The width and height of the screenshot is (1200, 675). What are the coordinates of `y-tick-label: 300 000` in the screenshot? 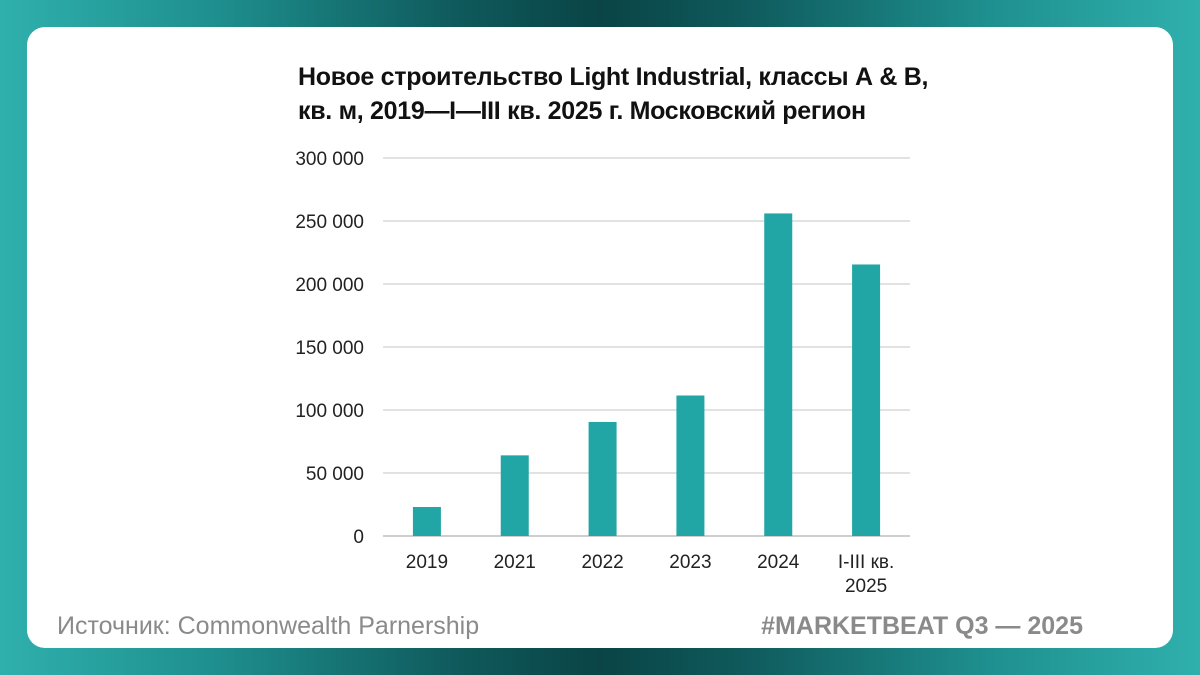 It's located at (329, 159).